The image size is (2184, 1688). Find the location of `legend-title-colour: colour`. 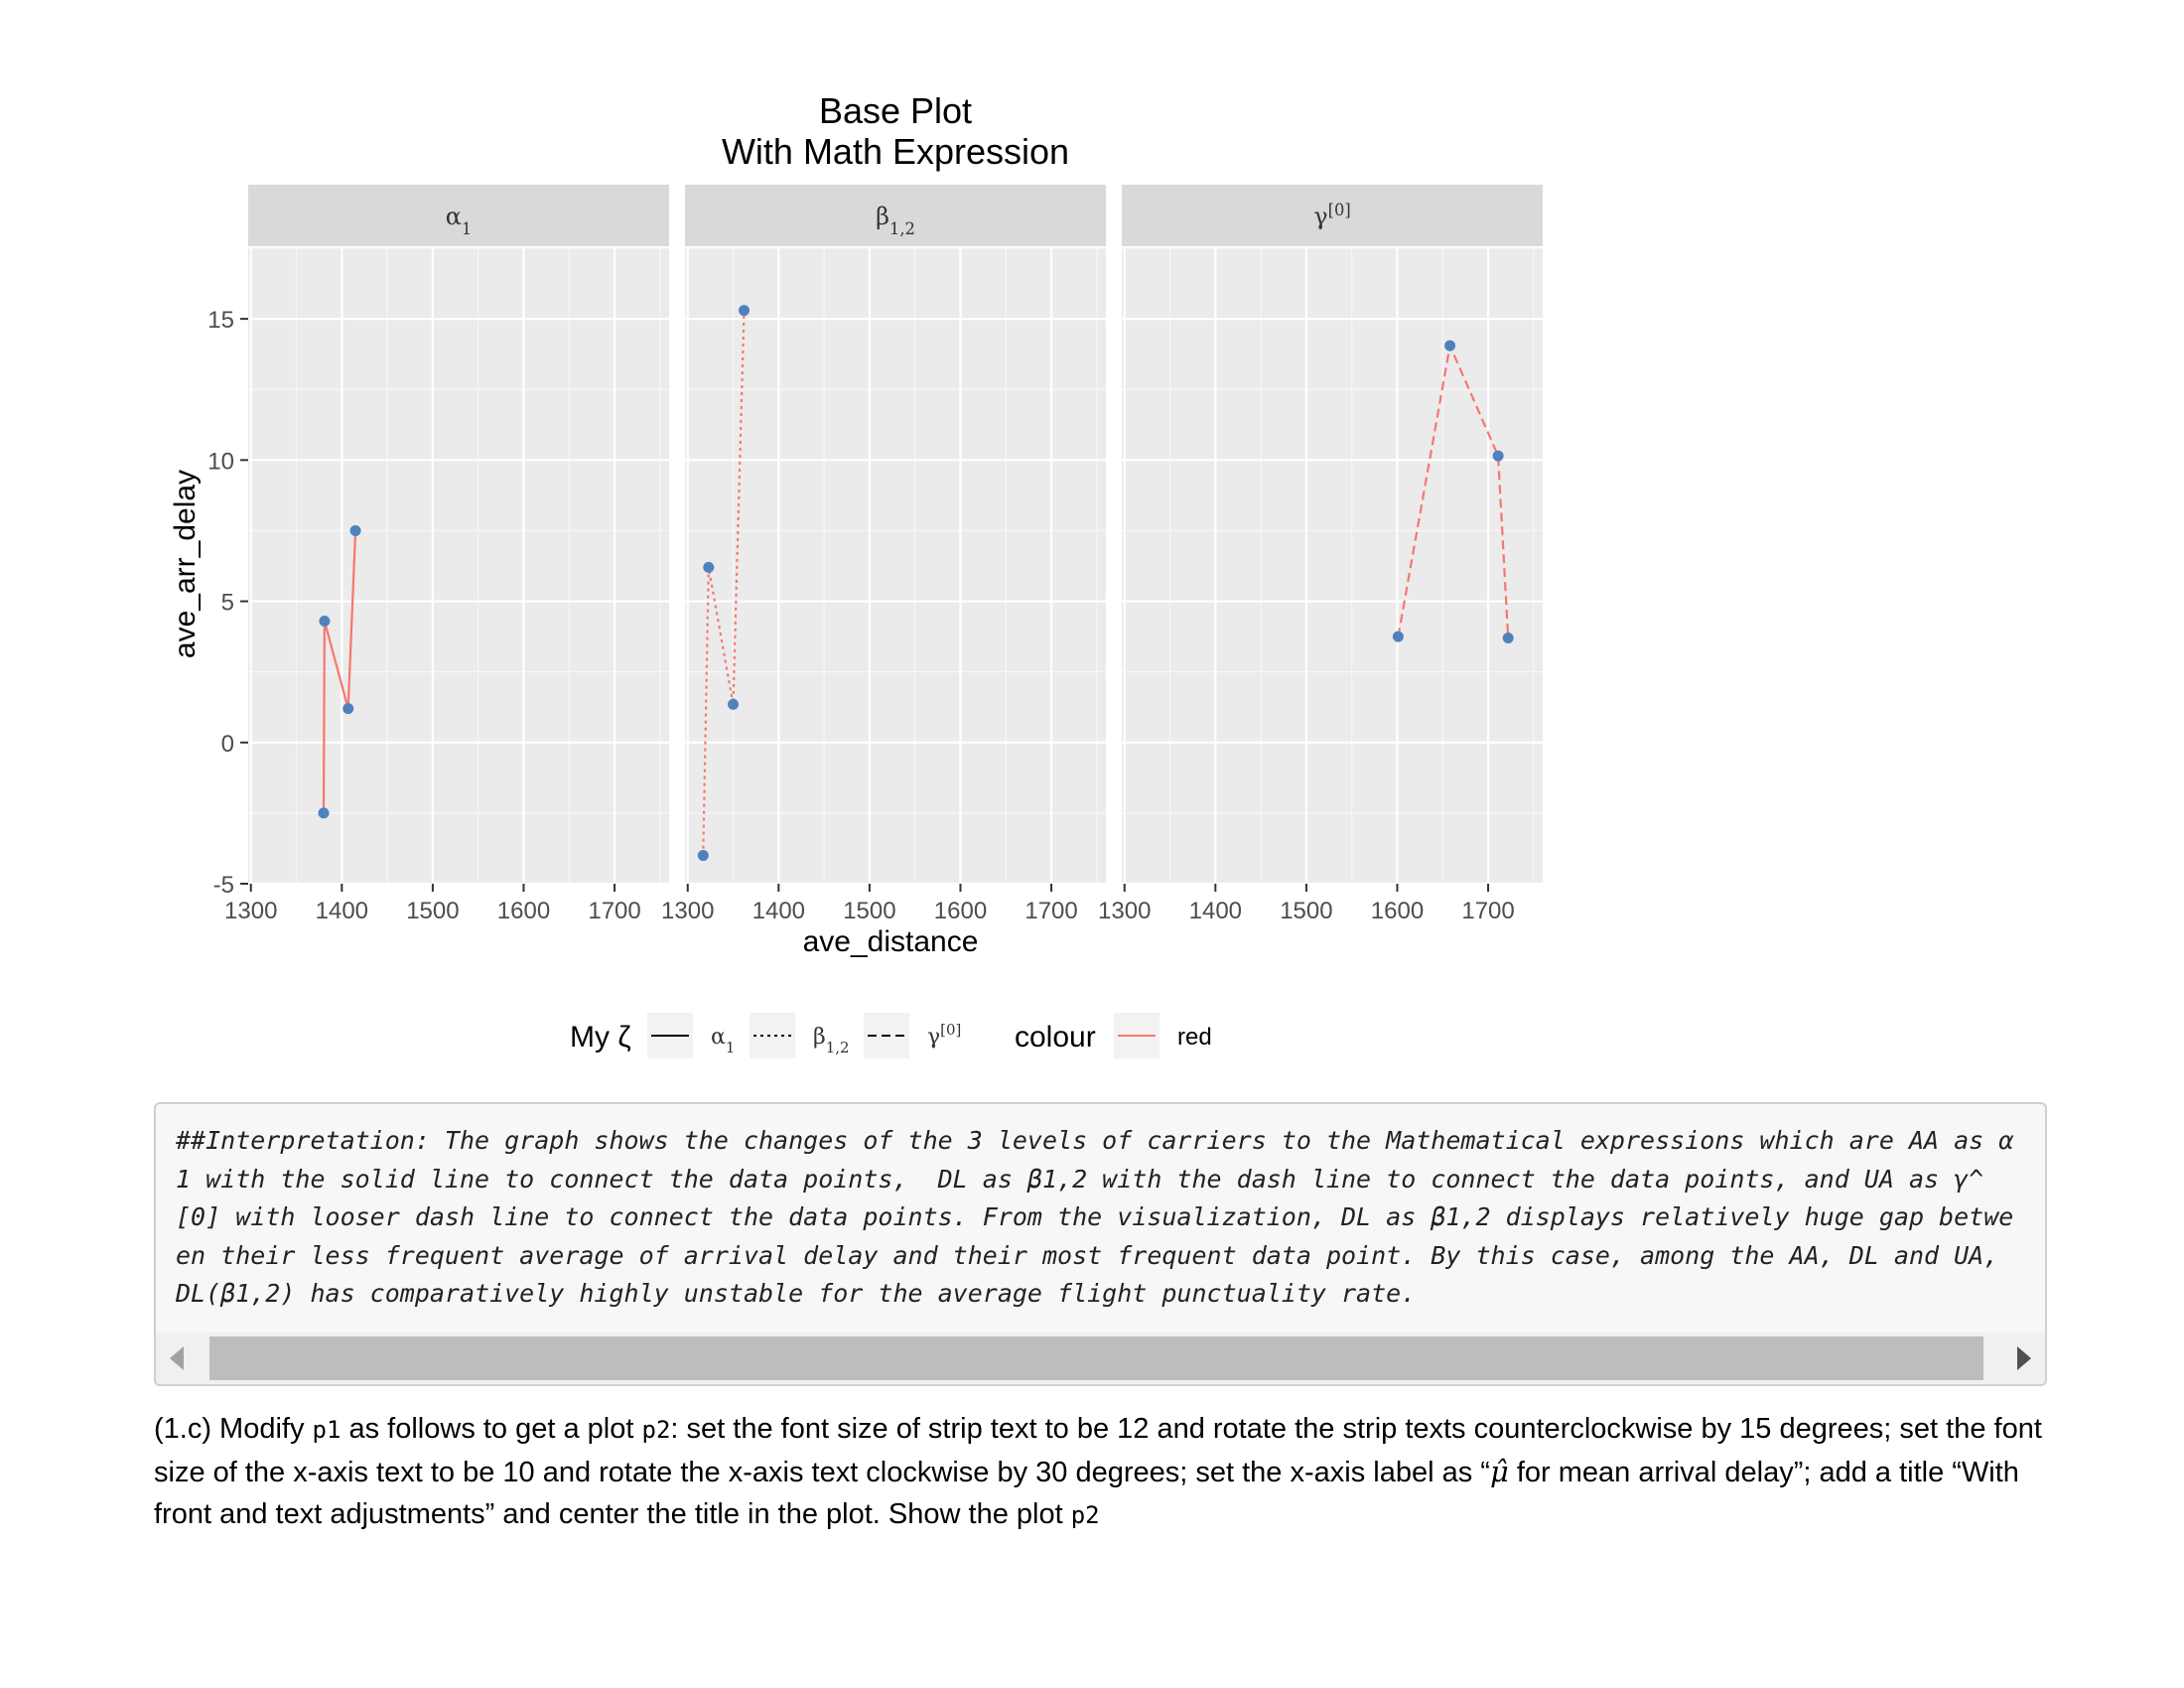

legend-title-colour: colour is located at coordinates (1055, 1037).